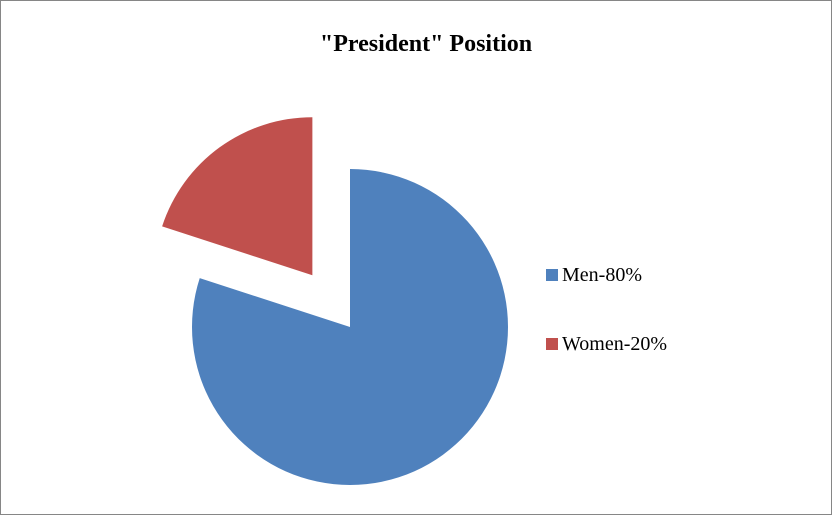 The height and width of the screenshot is (515, 832). What do you see at coordinates (602, 274) in the screenshot?
I see `legend-label-men: Men-80%` at bounding box center [602, 274].